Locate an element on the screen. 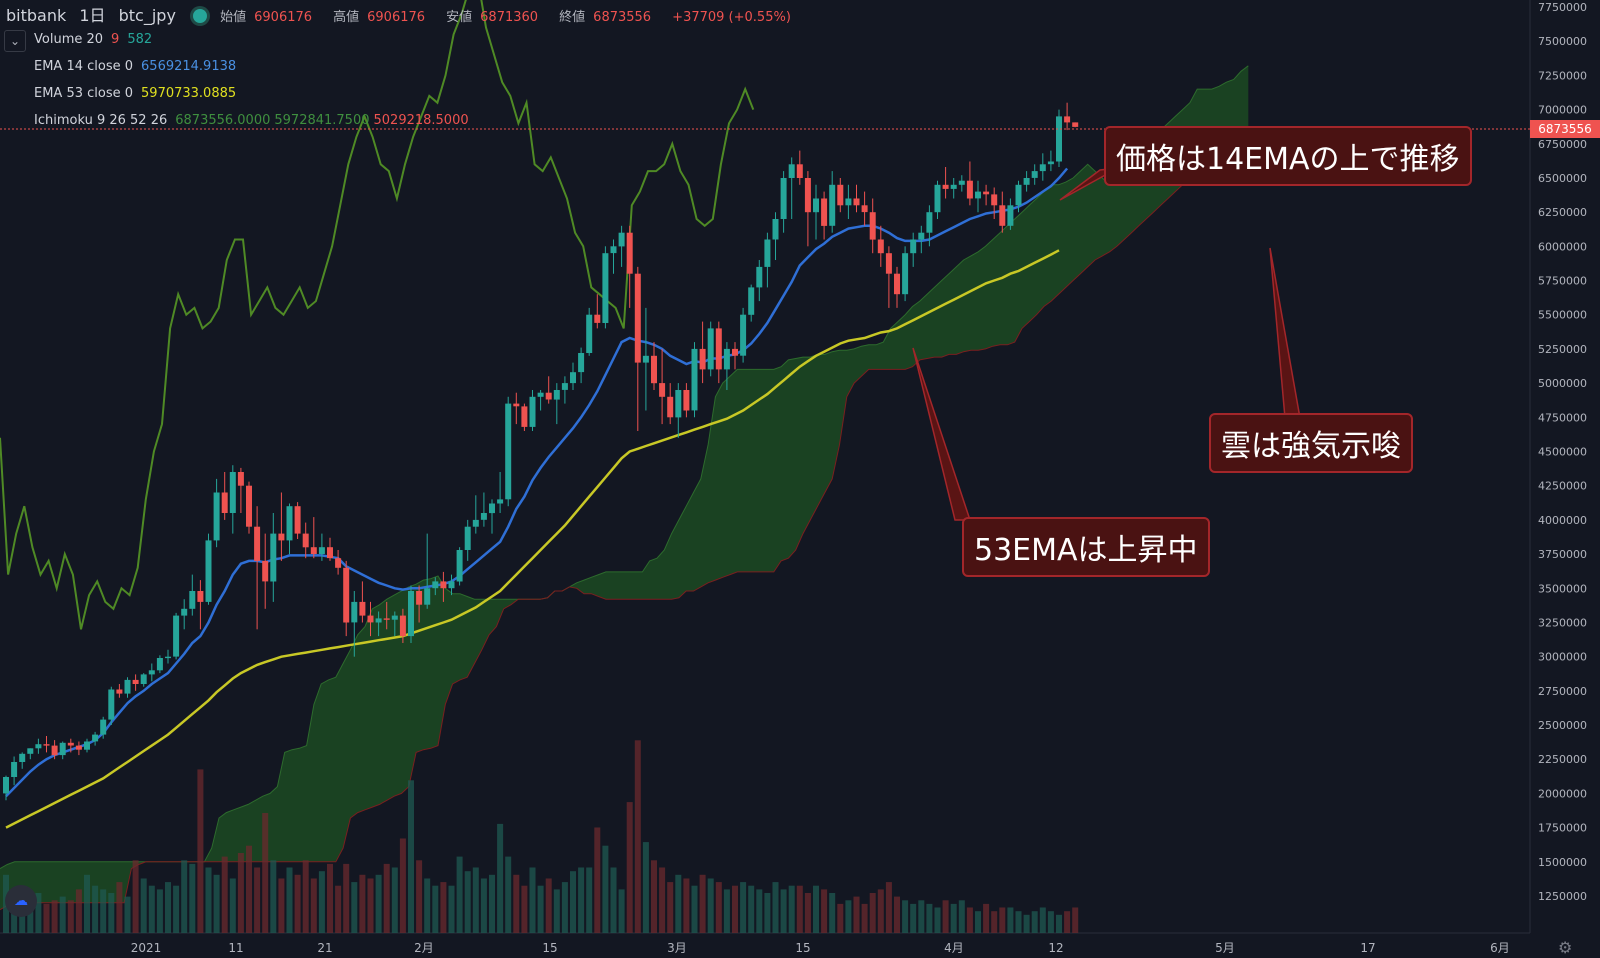 This screenshot has height=958, width=1600. ema53-indicator: EMA 53 close 0 5970733.0885 is located at coordinates (139, 93).